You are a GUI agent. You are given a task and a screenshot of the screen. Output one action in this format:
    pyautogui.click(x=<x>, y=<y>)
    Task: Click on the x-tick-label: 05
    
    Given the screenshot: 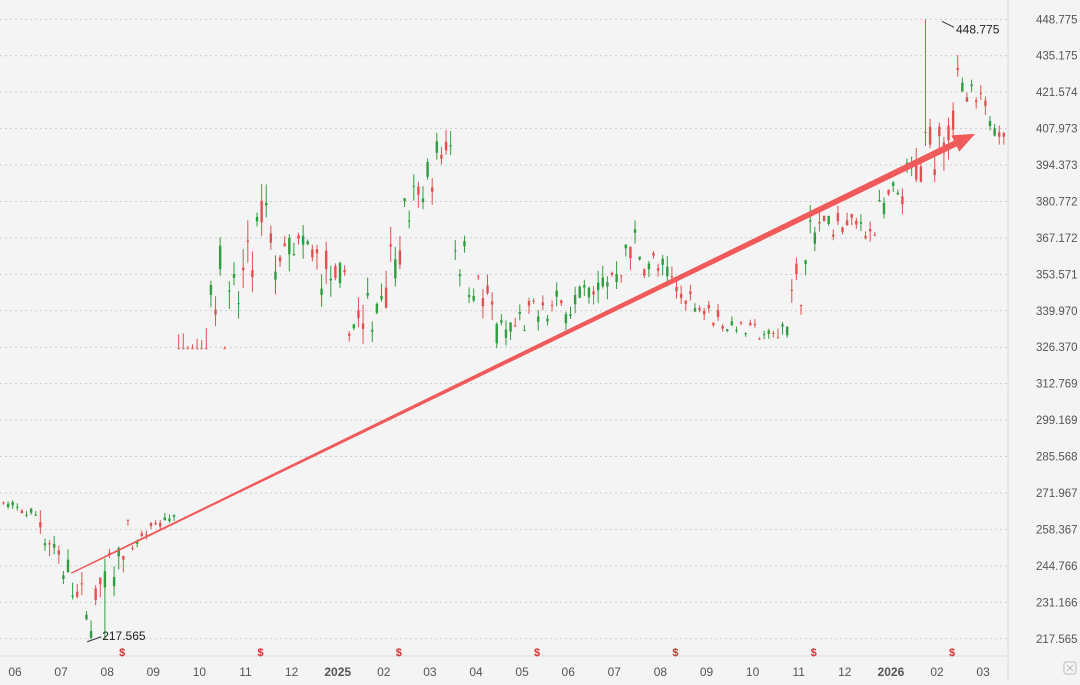 What is the action you would take?
    pyautogui.click(x=522, y=672)
    